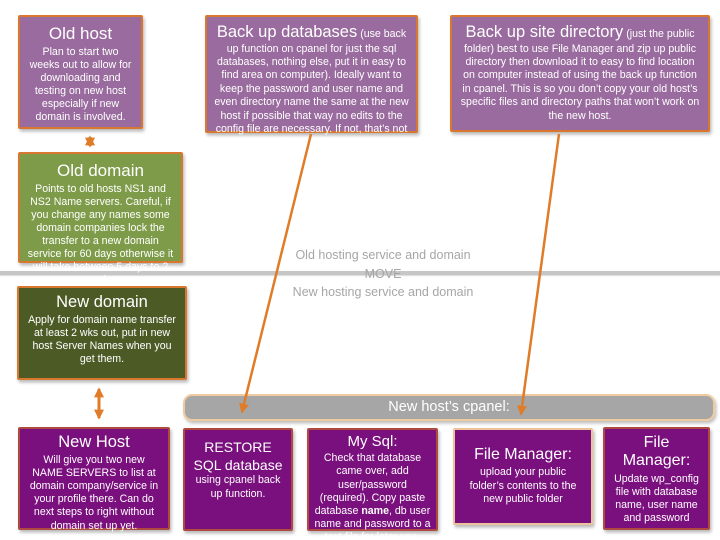 Image resolution: width=720 pixels, height=540 pixels. I want to click on new-host-cpanel-bar: New host’s cpanel:, so click(449, 407).